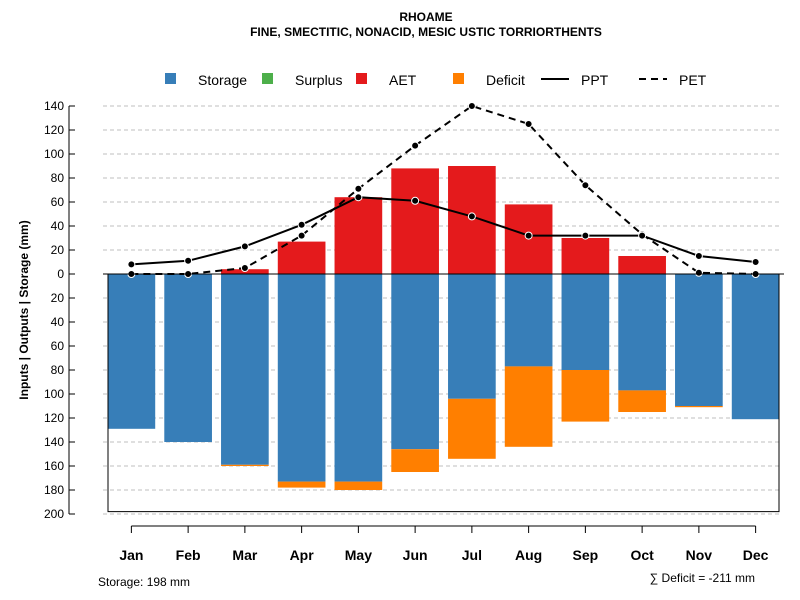  What do you see at coordinates (693, 80) in the screenshot?
I see `pet-legend-label: PET` at bounding box center [693, 80].